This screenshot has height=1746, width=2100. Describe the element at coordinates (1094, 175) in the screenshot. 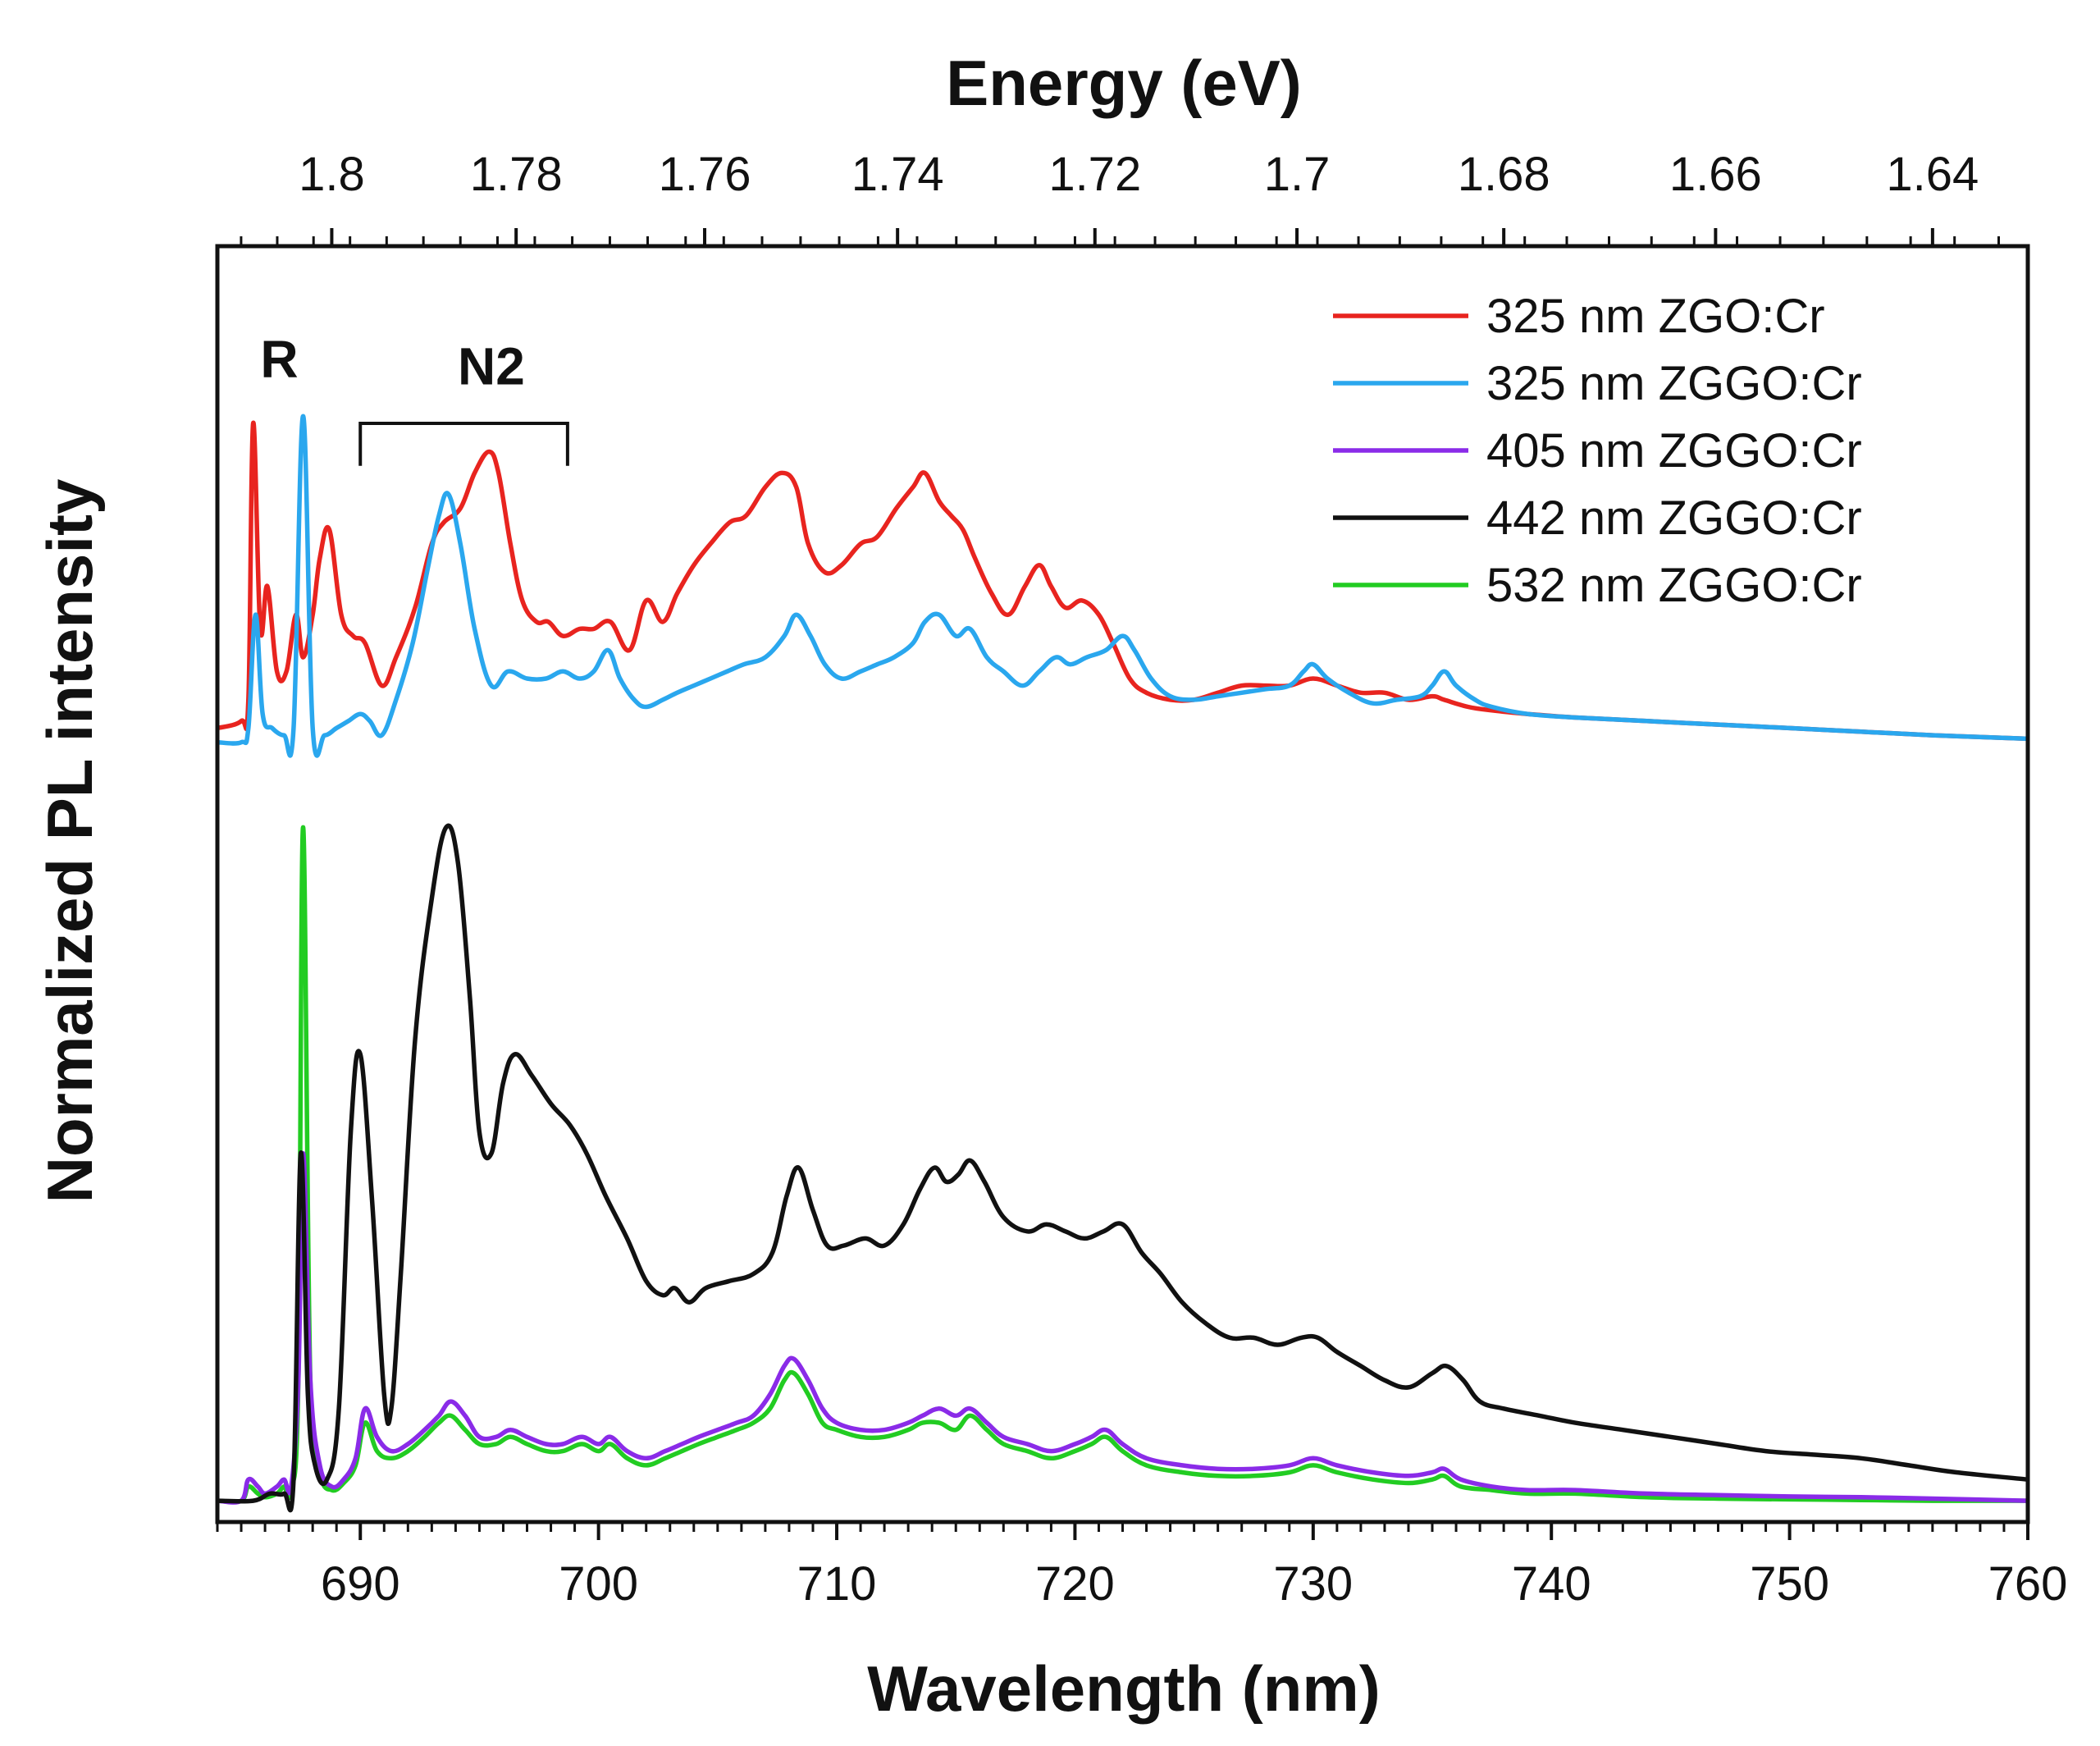

I see `top-tick-label: 1.72` at that location.